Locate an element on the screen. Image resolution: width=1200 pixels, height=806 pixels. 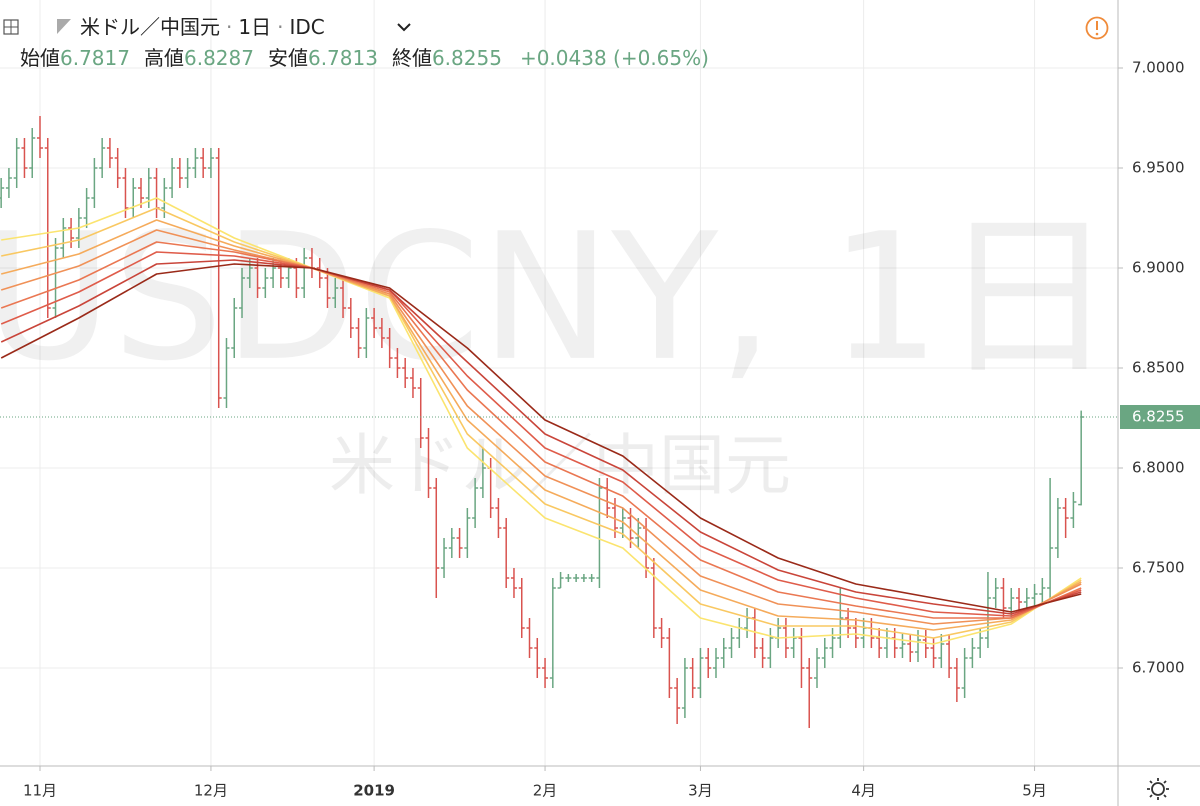
last-price-tag is located at coordinates (1160, 417).